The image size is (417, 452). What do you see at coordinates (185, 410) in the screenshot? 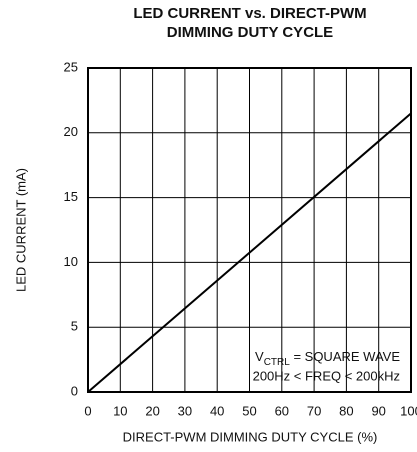
I see `x-tick-label: 30` at bounding box center [185, 410].